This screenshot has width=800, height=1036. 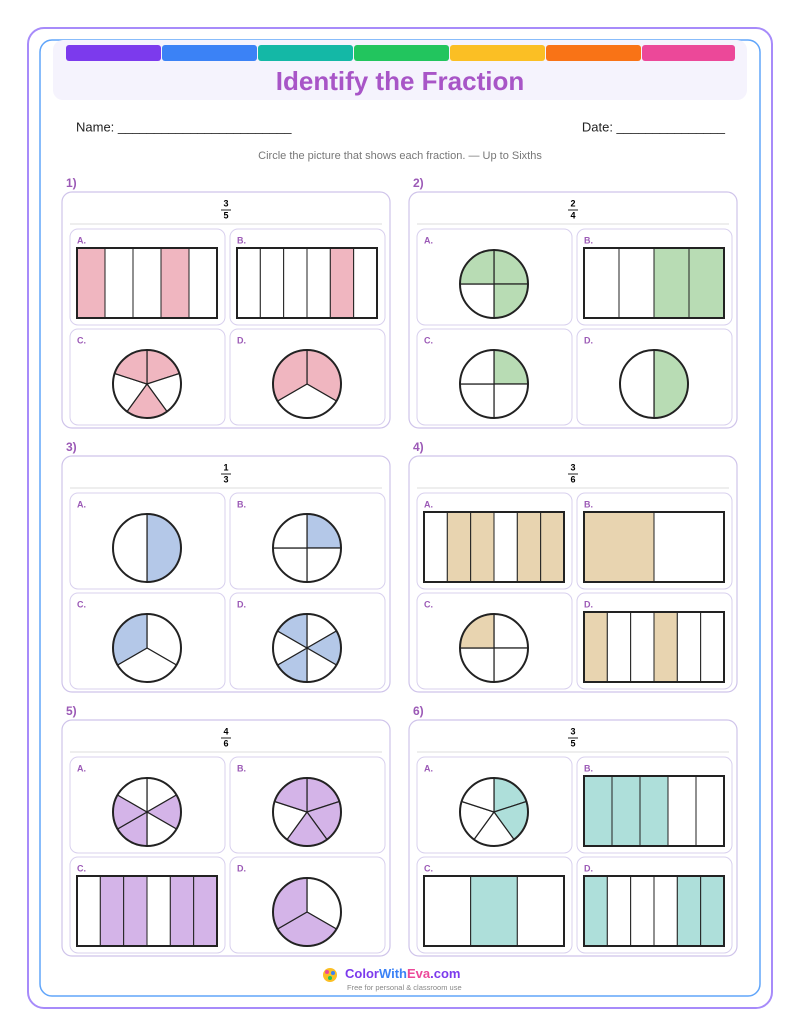 What do you see at coordinates (418, 183) in the screenshot?
I see `problem-number: 2)` at bounding box center [418, 183].